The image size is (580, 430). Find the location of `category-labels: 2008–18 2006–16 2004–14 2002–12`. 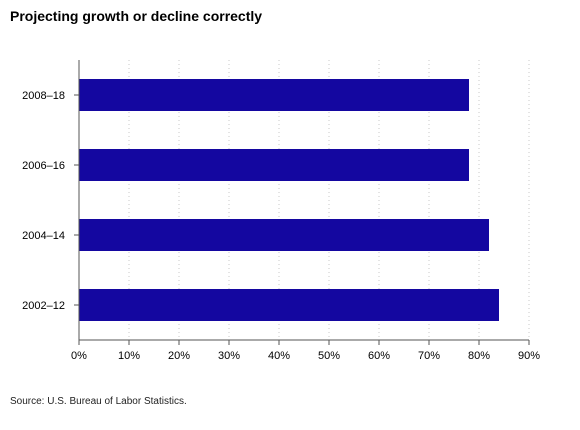

category-labels: 2008–18 2006–16 2004–14 2002–12 is located at coordinates (43, 201).